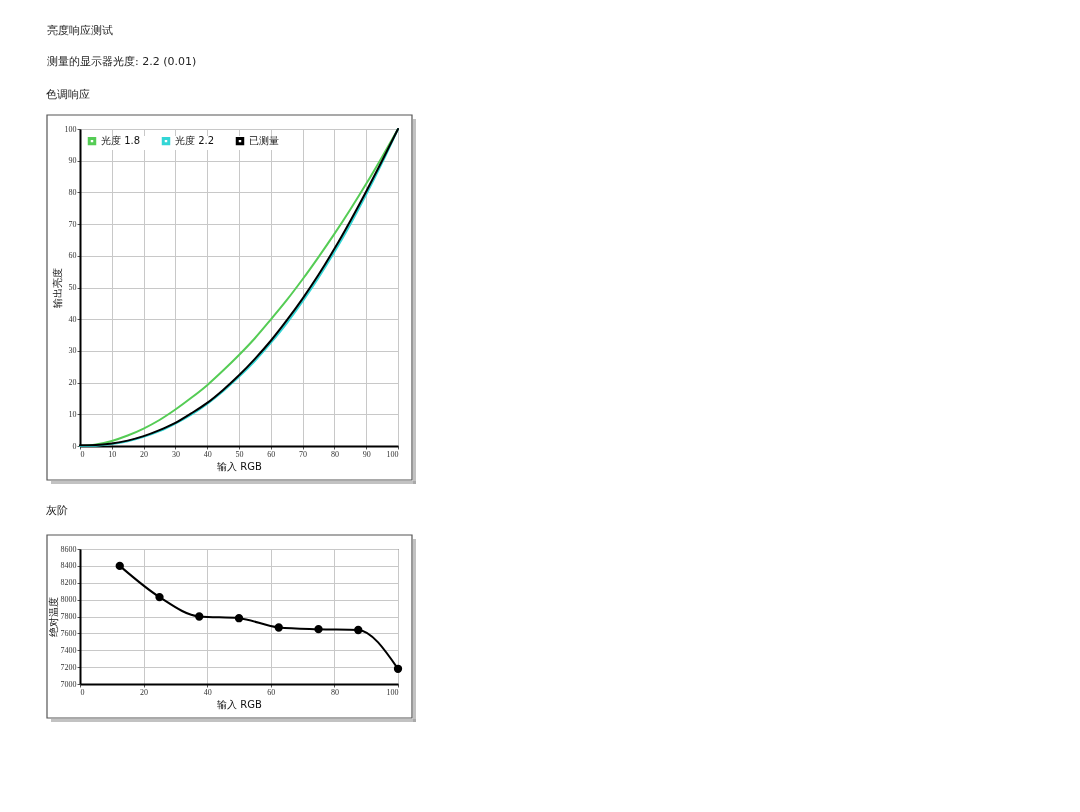  Describe the element at coordinates (175, 454) in the screenshot. I see `x-tick-label: 30` at that location.